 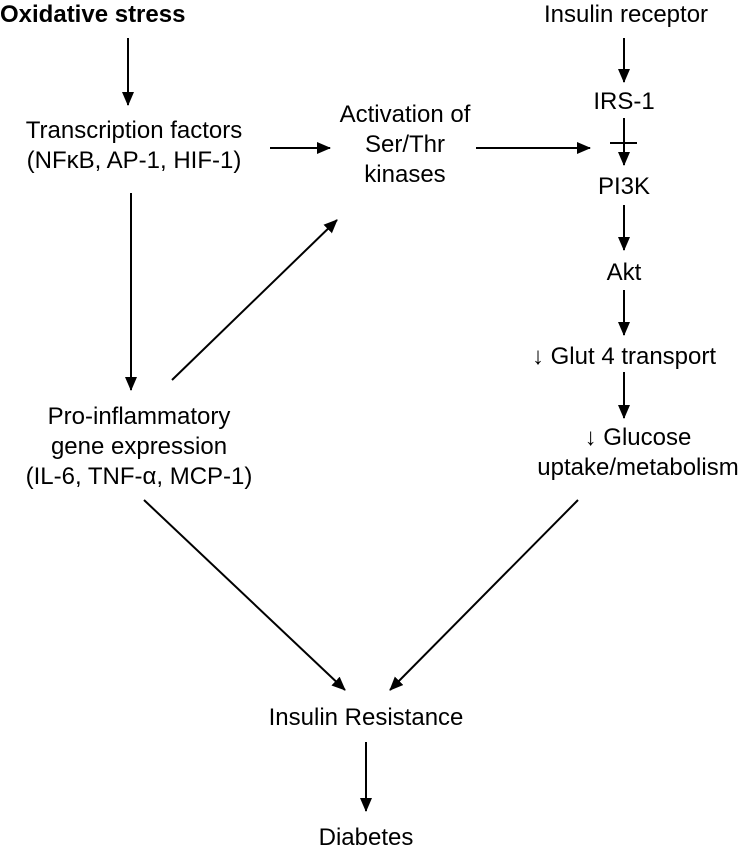 I want to click on node-label: ↓ Glut 4 transport, so click(x=624, y=356).